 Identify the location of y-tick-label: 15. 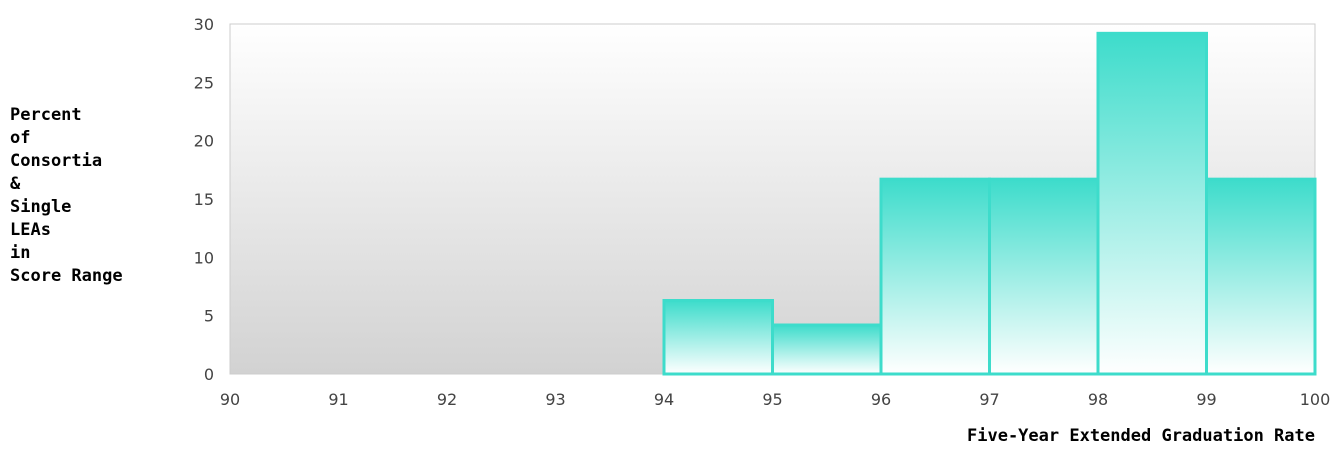
(204, 199).